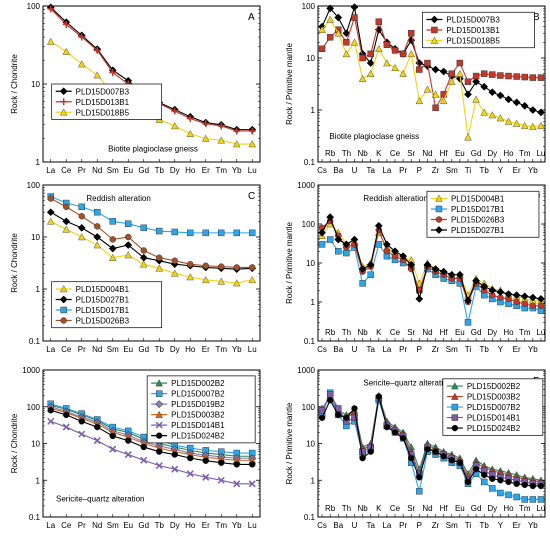  I want to click on x-tick-label: Tm, so click(525, 508).